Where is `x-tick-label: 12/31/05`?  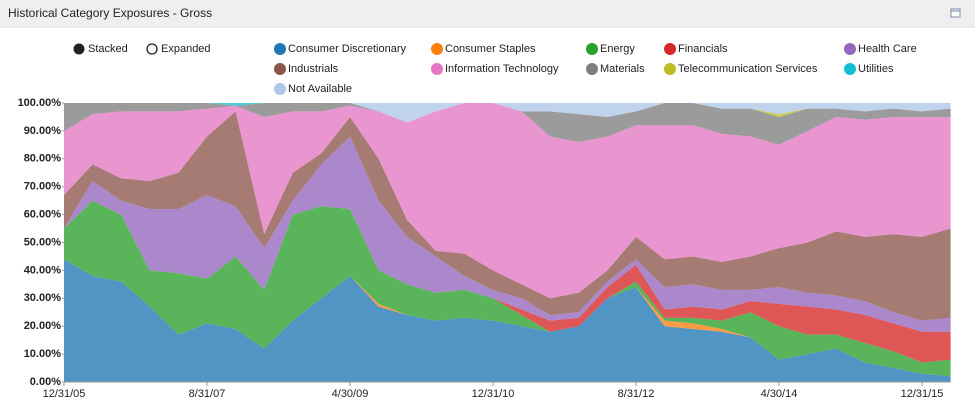
x-tick-label: 12/31/05 is located at coordinates (64, 394).